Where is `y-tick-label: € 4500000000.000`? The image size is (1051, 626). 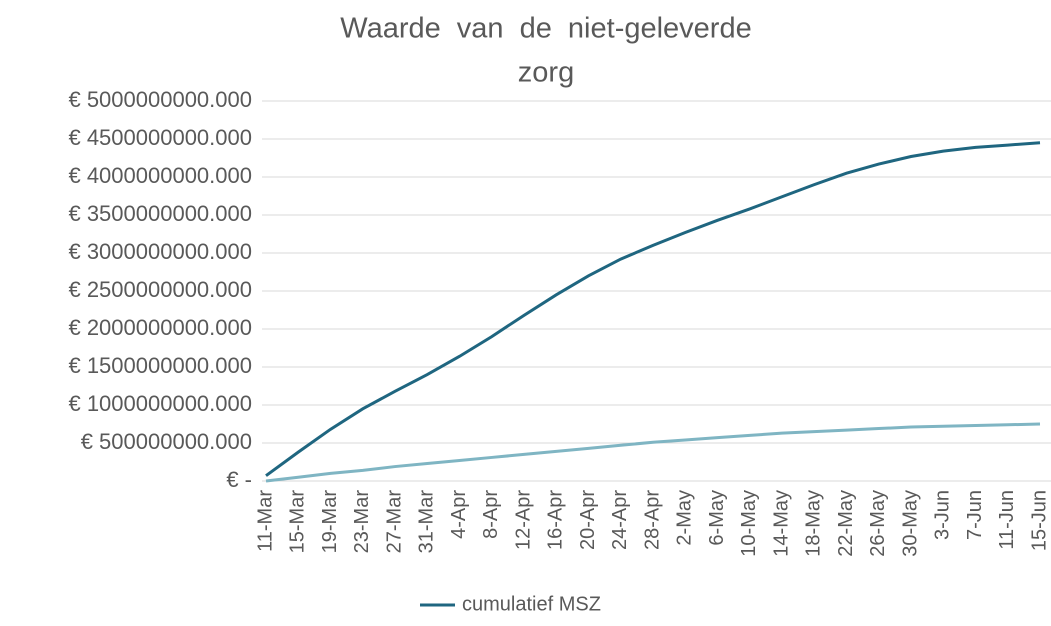
y-tick-label: € 4500000000.000 is located at coordinates (160, 137).